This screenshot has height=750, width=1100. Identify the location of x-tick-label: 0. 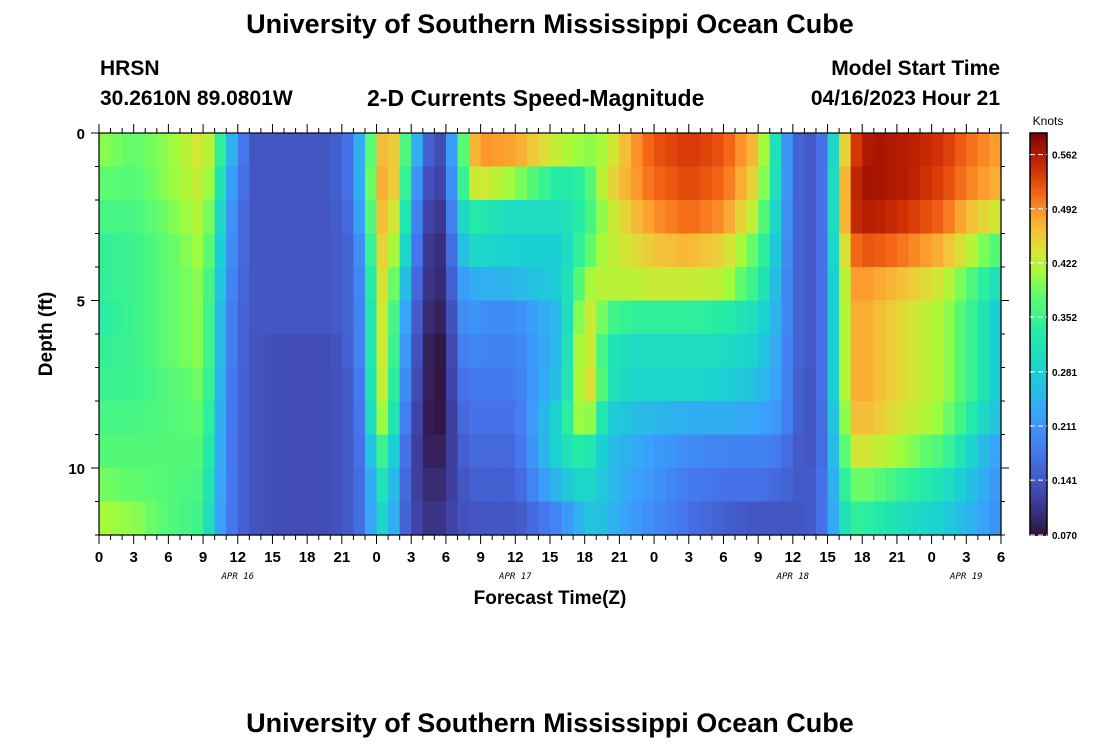
(931, 557).